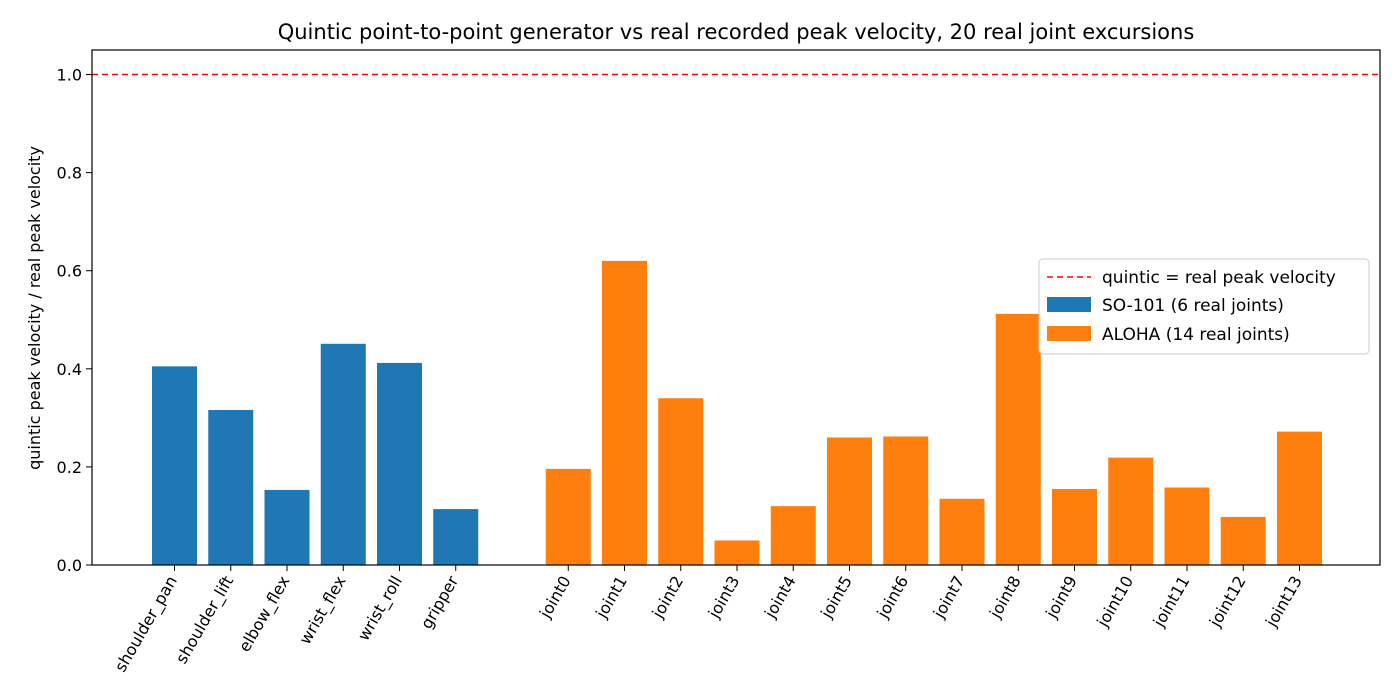  What do you see at coordinates (568, 516) in the screenshot?
I see `bar-joint0` at bounding box center [568, 516].